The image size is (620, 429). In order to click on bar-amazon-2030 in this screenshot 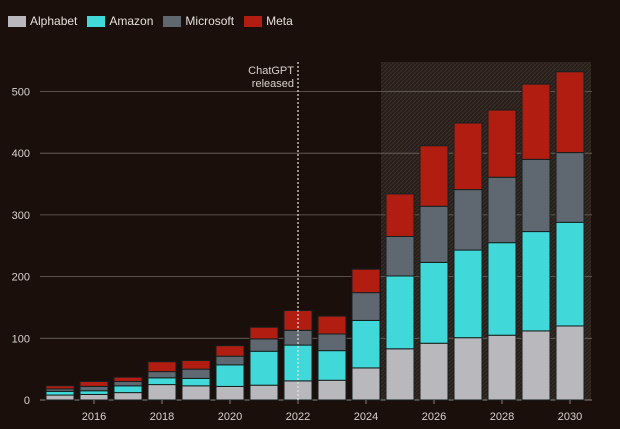, I will do `click(570, 274)`.